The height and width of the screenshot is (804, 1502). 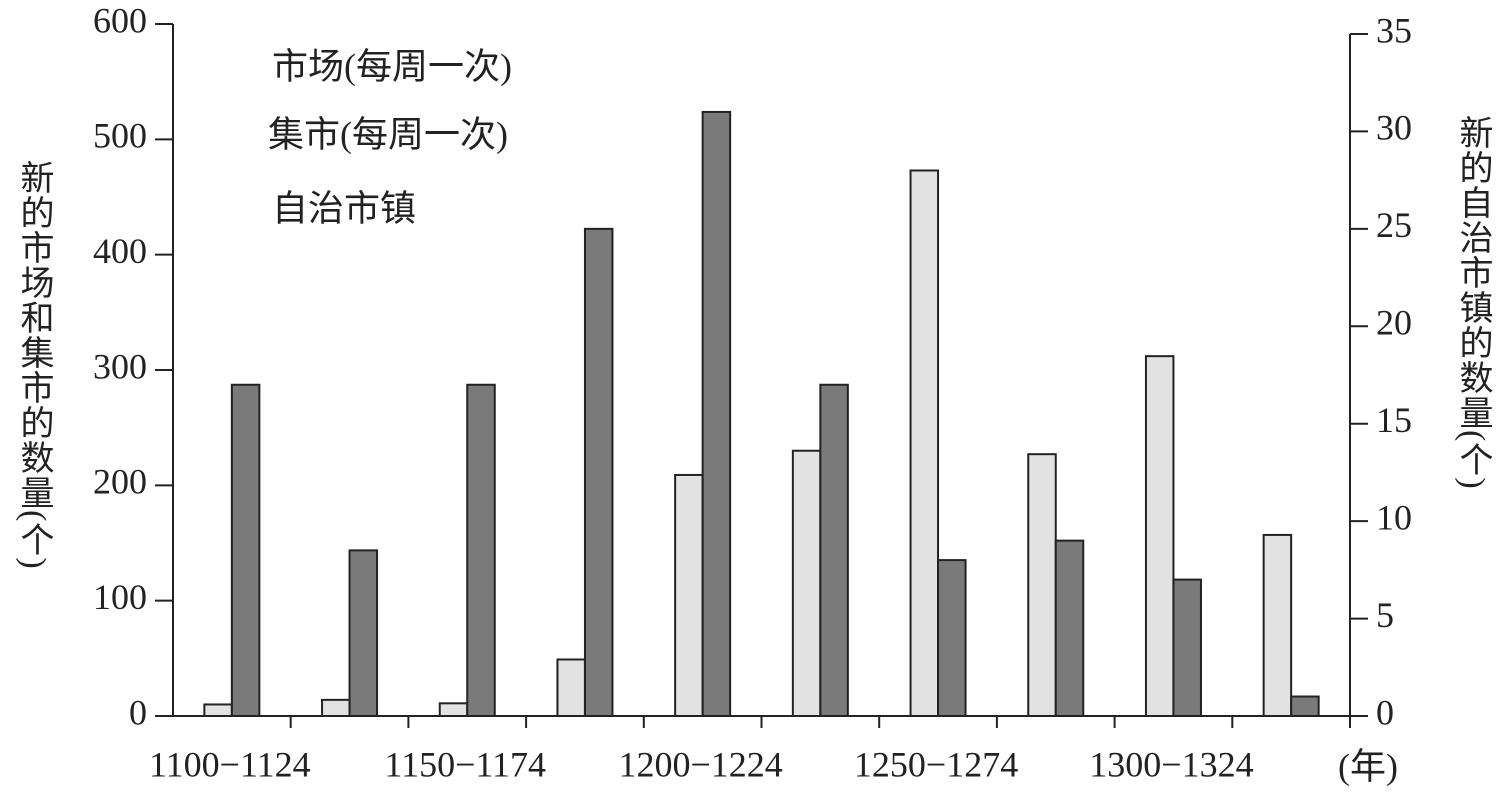 I want to click on y2-tick-label: 15, so click(x=1394, y=420).